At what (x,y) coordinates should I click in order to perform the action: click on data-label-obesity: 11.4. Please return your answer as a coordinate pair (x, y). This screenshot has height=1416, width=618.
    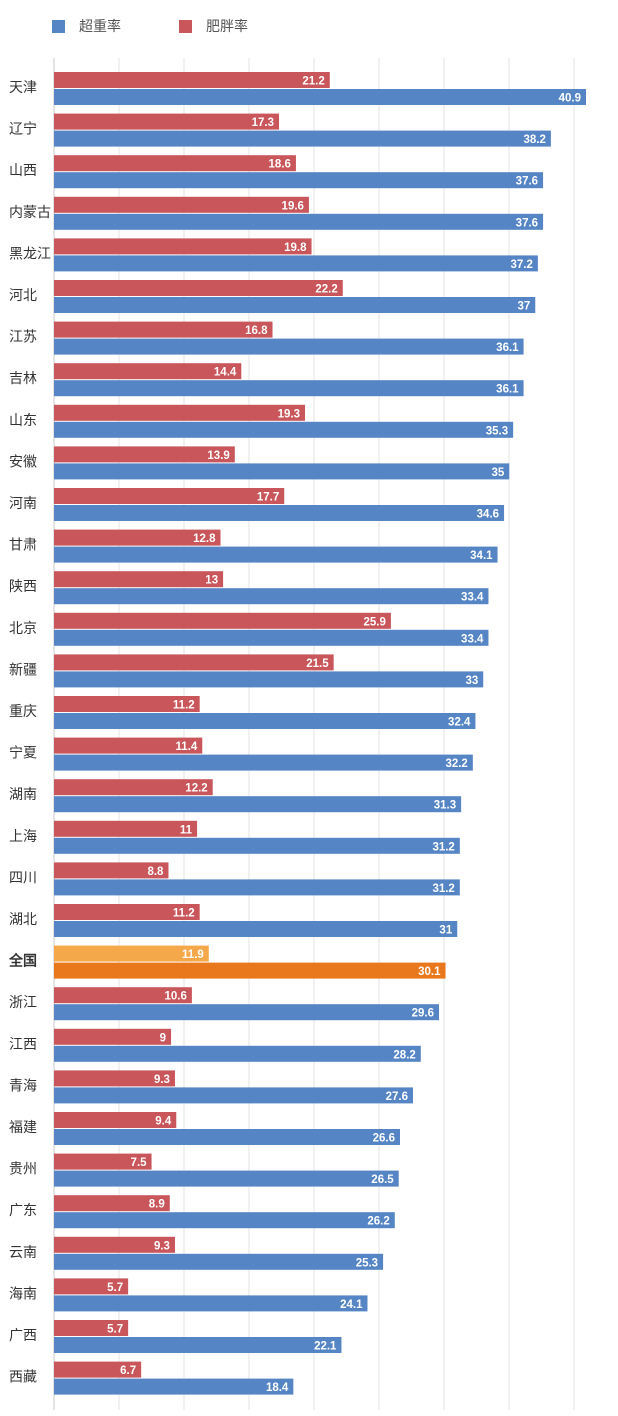
    Looking at the image, I should click on (187, 747).